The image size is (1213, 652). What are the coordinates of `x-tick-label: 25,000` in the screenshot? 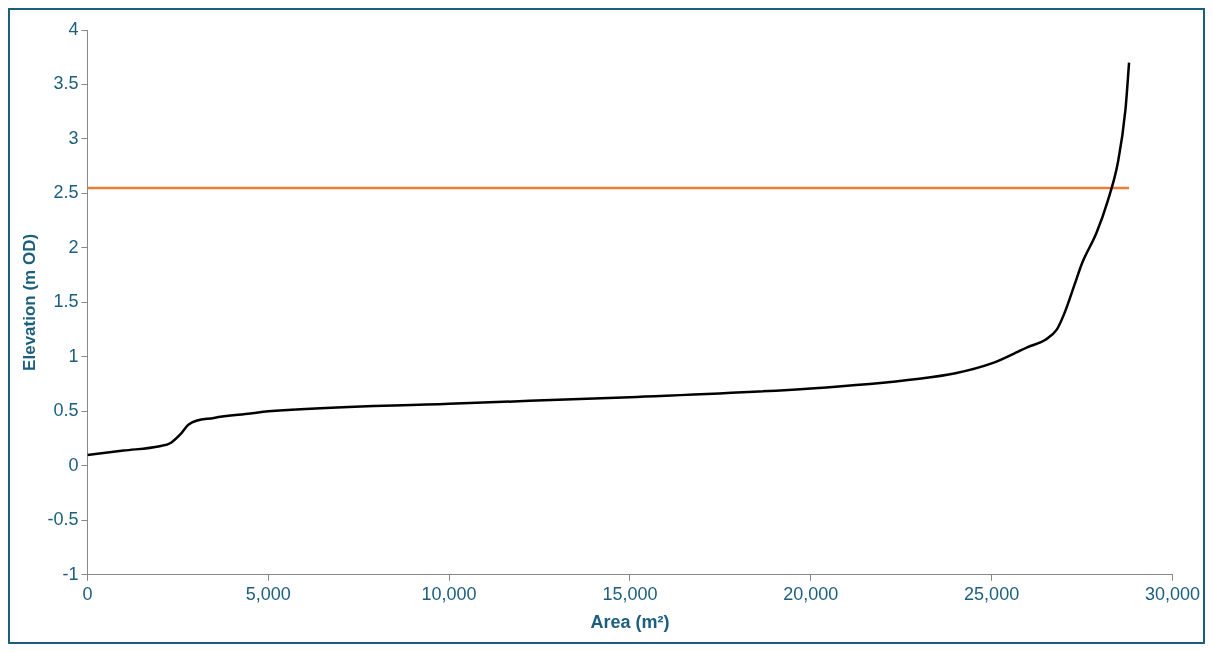 It's located at (992, 593).